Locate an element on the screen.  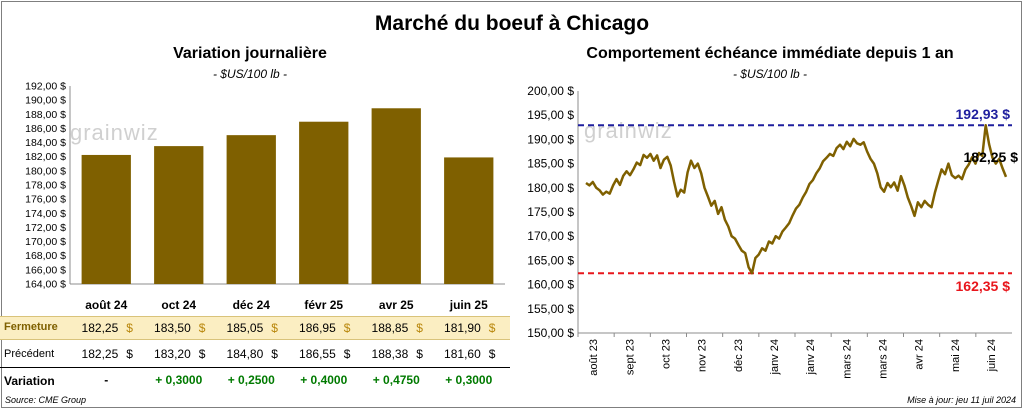
bar-chart-subtitle: - $US/100 lb - is located at coordinates (250, 74).